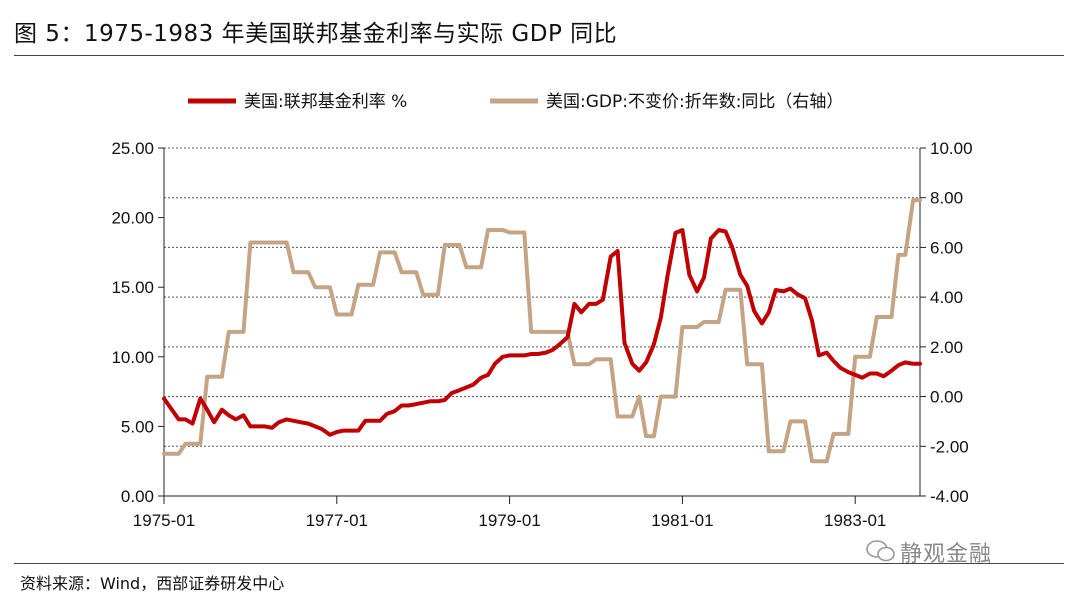  What do you see at coordinates (132, 218) in the screenshot?
I see `left-tick-label: 20.00` at bounding box center [132, 218].